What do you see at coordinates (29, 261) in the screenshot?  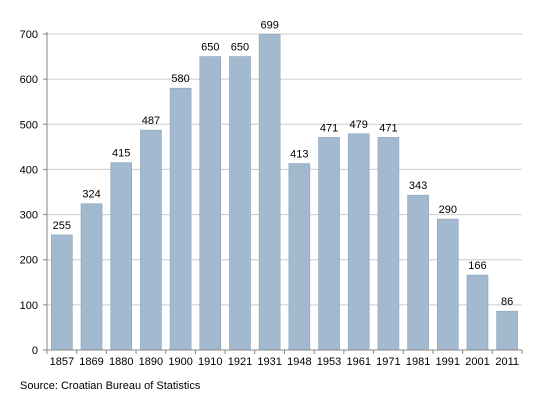 I see `y-tick-label: 200` at bounding box center [29, 261].